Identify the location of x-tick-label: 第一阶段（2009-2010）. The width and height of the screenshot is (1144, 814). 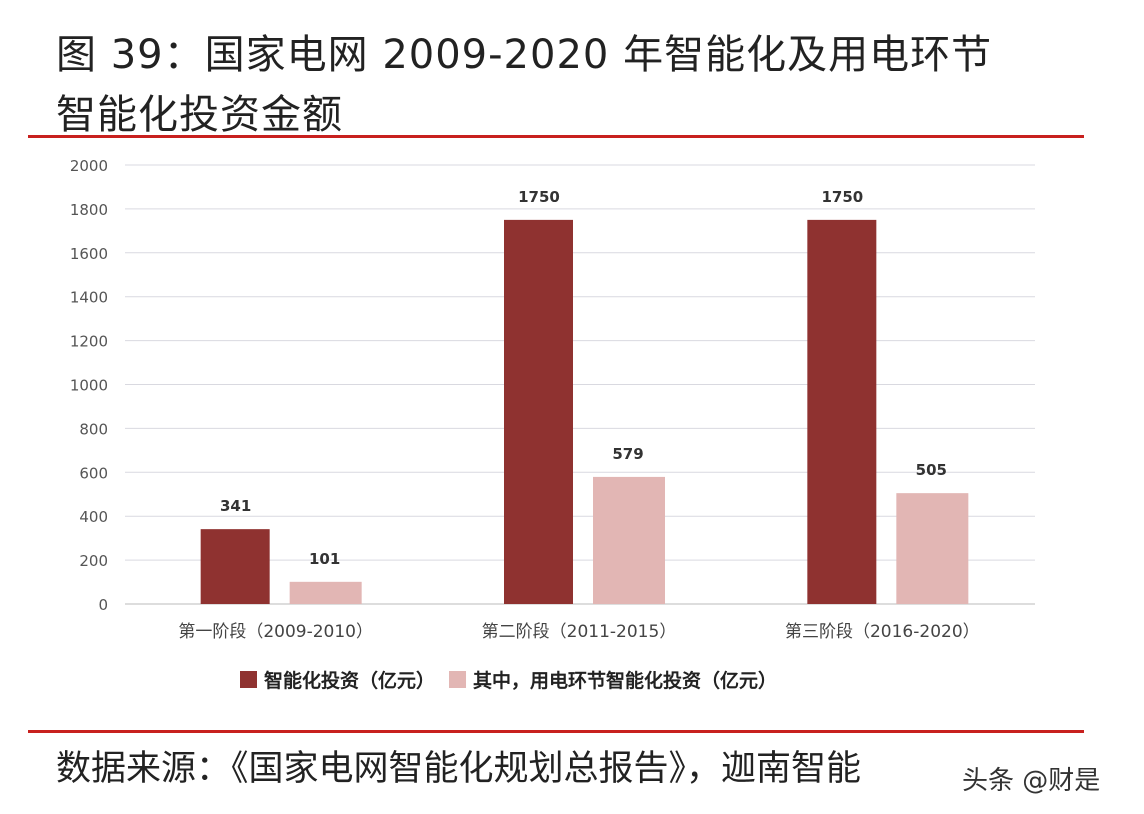
(275, 632).